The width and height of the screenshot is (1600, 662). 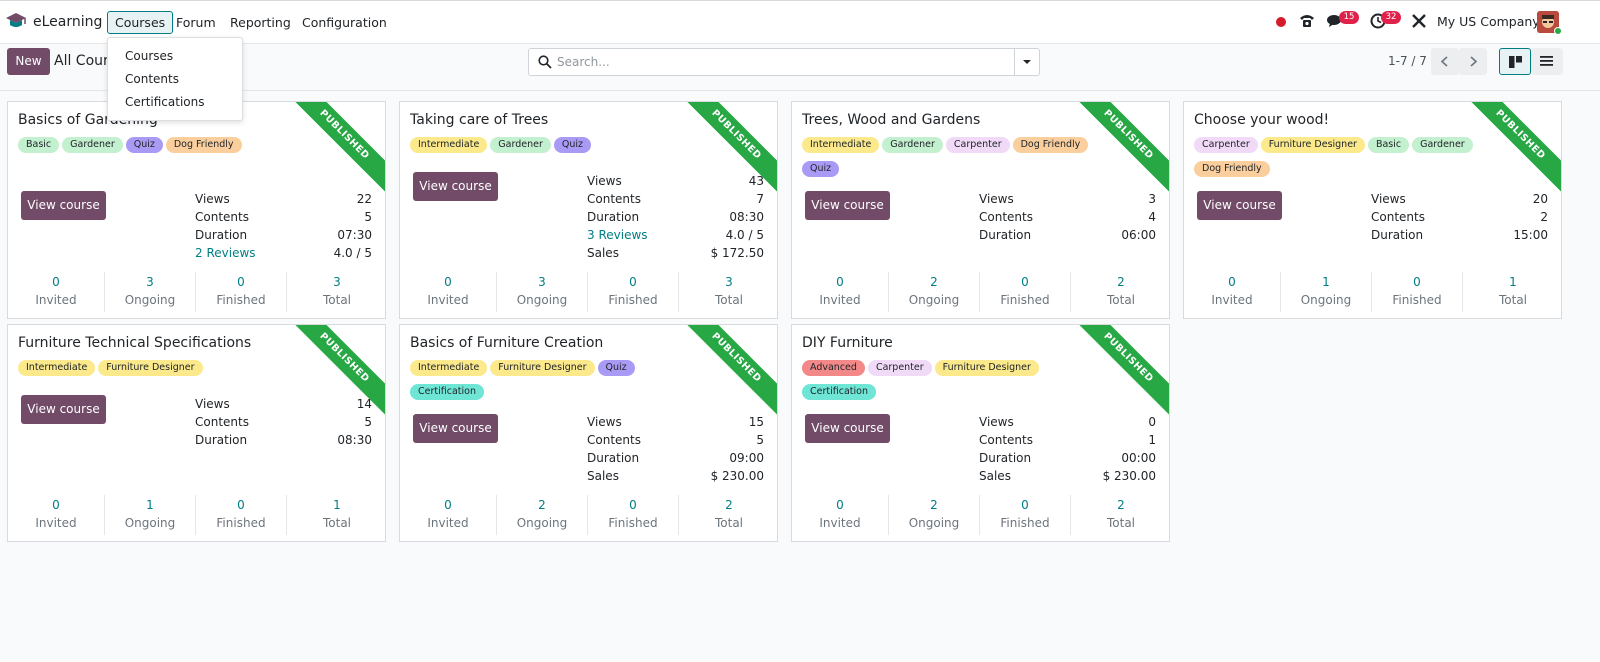 What do you see at coordinates (479, 120) in the screenshot?
I see `course-title: Taking care of Trees` at bounding box center [479, 120].